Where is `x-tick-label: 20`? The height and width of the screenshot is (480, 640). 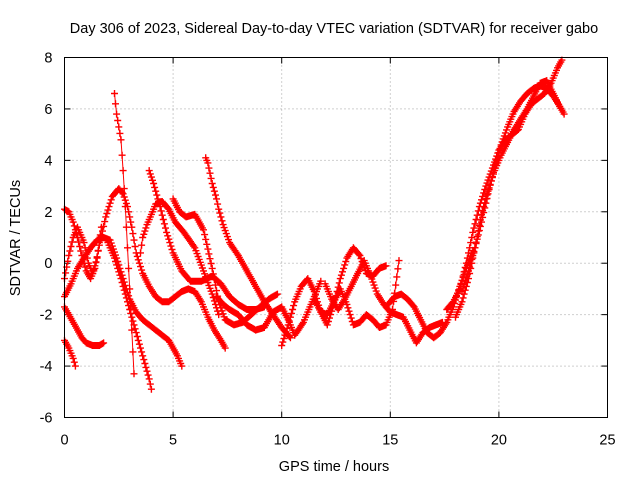 x-tick-label: 20 is located at coordinates (499, 441).